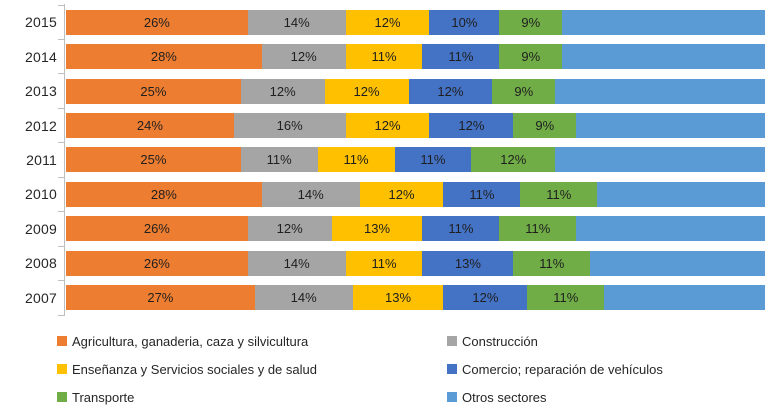 The image size is (773, 405). I want to click on segment-label: 28%, so click(163, 194).